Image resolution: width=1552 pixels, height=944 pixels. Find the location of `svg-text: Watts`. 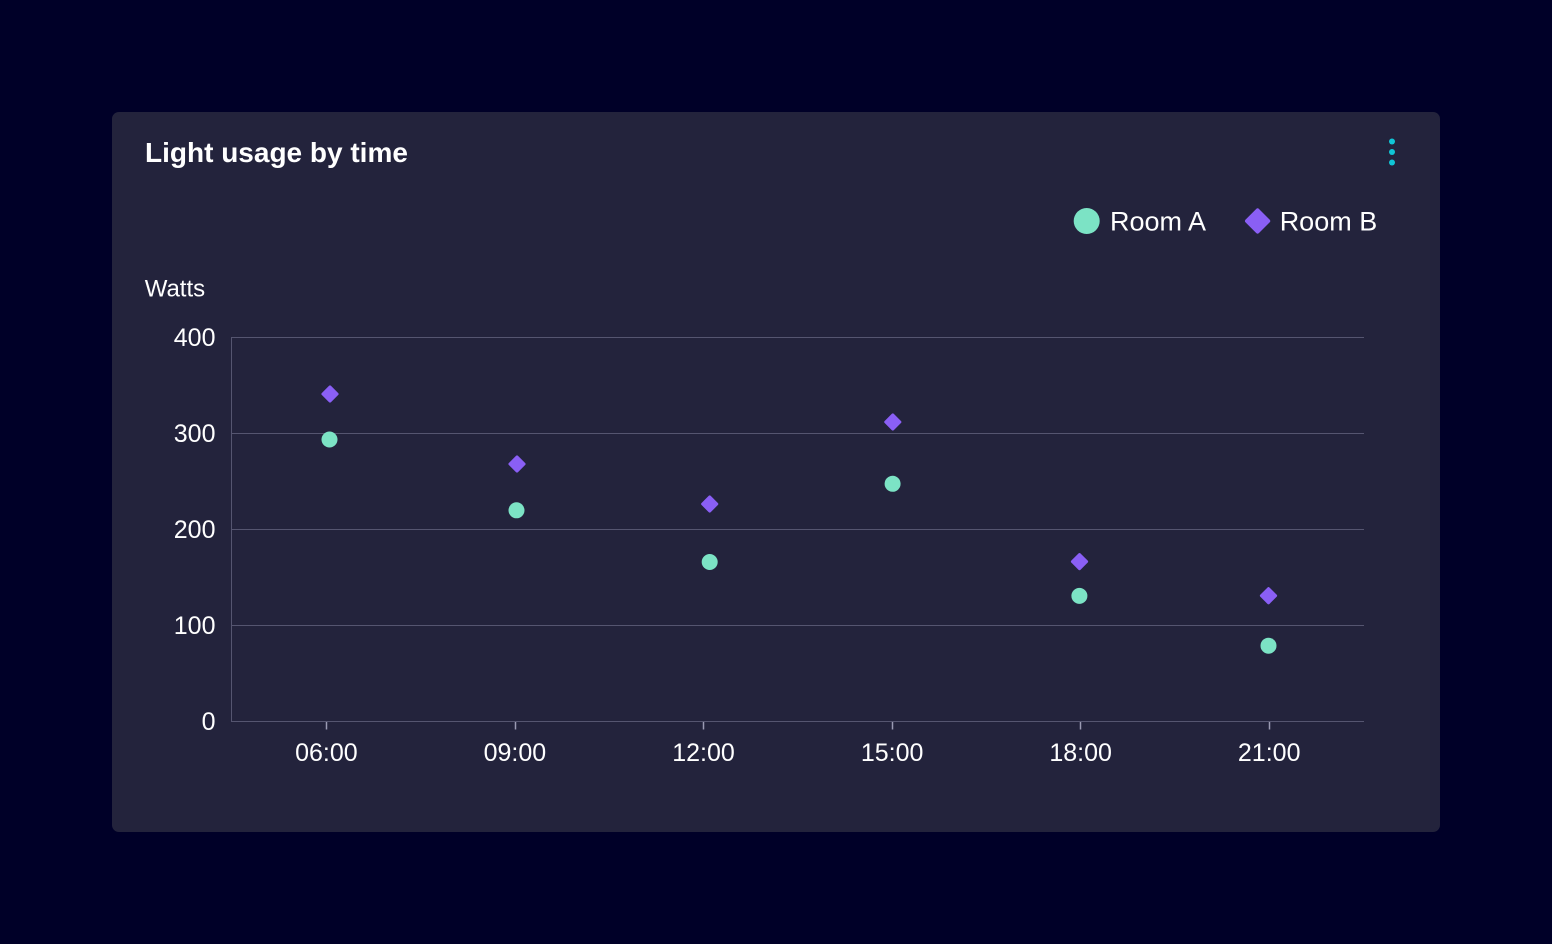

svg-text: Watts is located at coordinates (175, 289).